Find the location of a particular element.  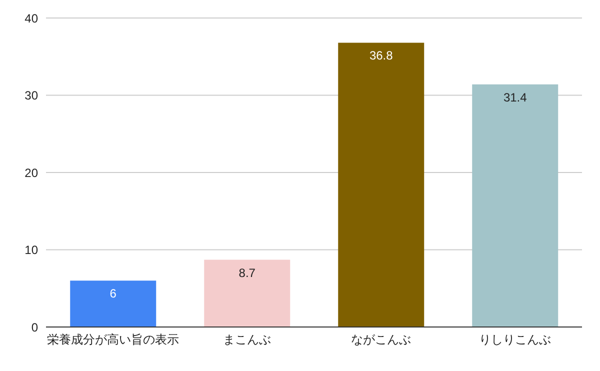

y-tick-label: 20 is located at coordinates (31, 173).